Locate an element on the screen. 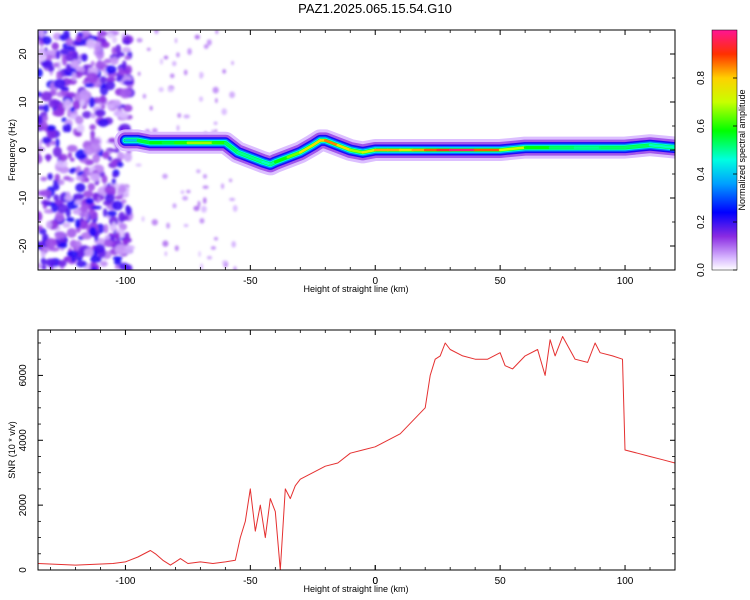  x-tick-label: -100 is located at coordinates (125, 581).